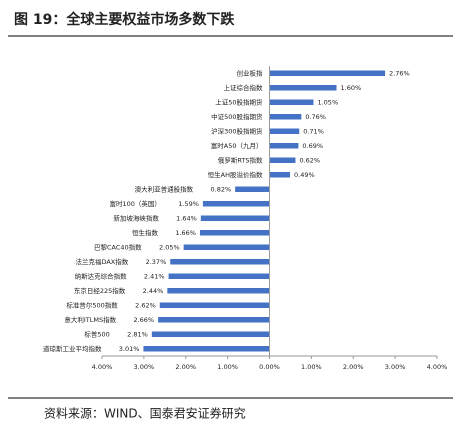  Describe the element at coordinates (96, 333) in the screenshot. I see `category-label: 标普500` at that location.